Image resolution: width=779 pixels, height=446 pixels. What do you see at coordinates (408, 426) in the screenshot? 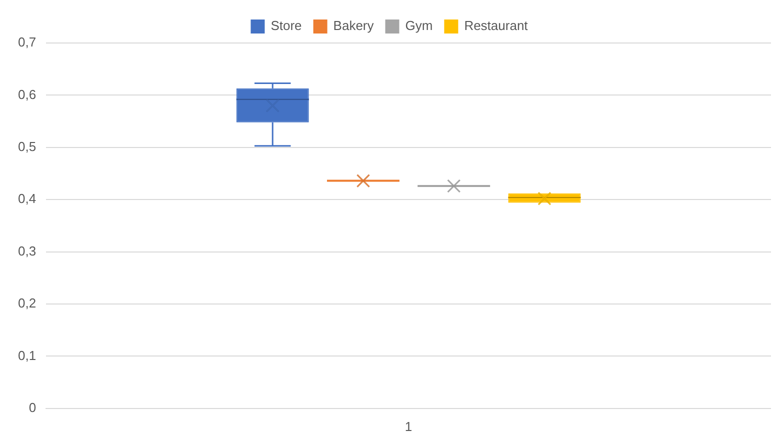
I see `x-tick-label: 1` at bounding box center [408, 426].